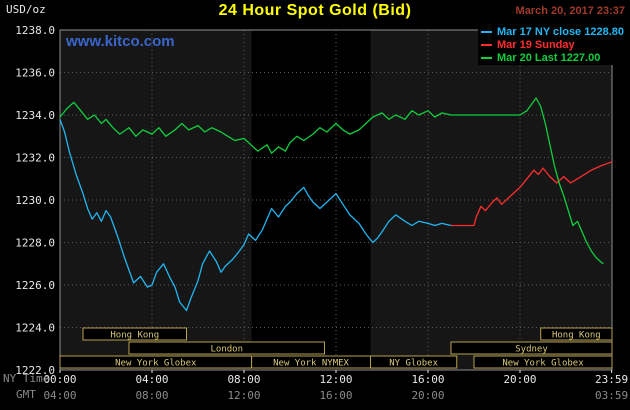  I want to click on x-tick-label-primary: 08:00, so click(243, 379).